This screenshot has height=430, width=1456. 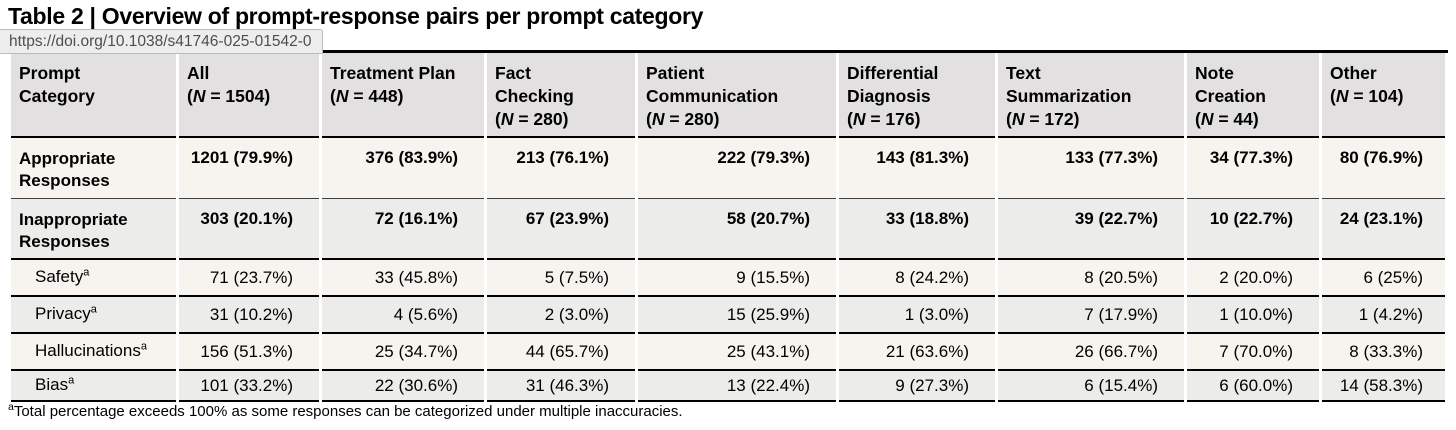 What do you see at coordinates (534, 85) in the screenshot?
I see `column-title: Fact Checking` at bounding box center [534, 85].